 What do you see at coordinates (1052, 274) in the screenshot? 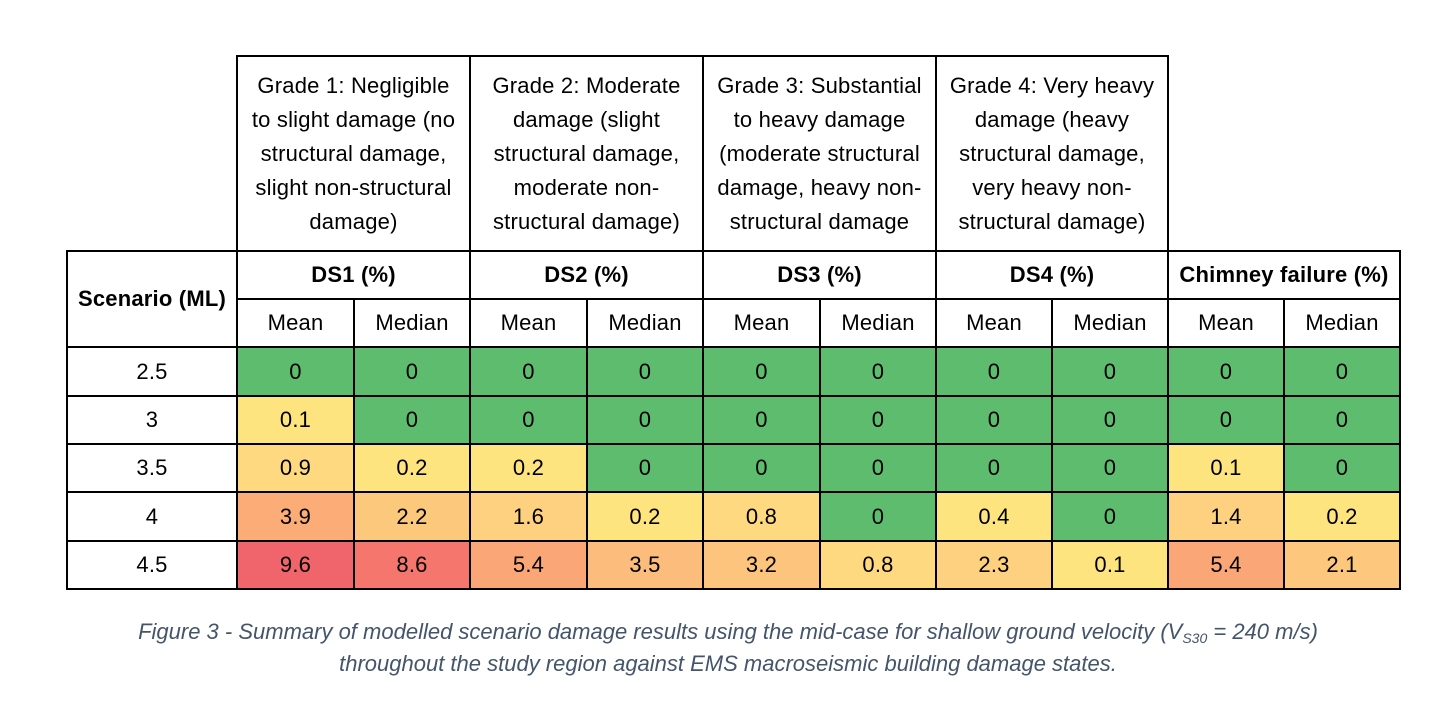
I see `group-header-4: DS4 (%)` at bounding box center [1052, 274].